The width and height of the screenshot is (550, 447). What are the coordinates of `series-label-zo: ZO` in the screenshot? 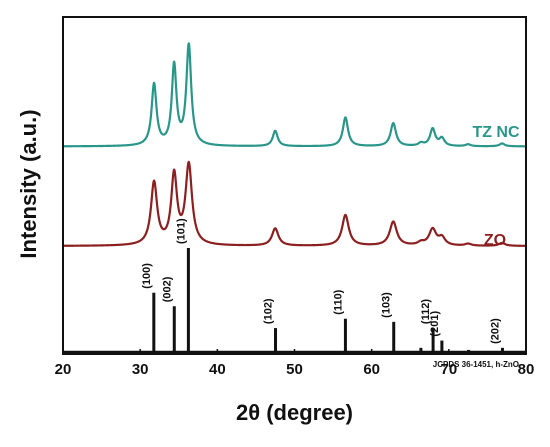 It's located at (495, 240).